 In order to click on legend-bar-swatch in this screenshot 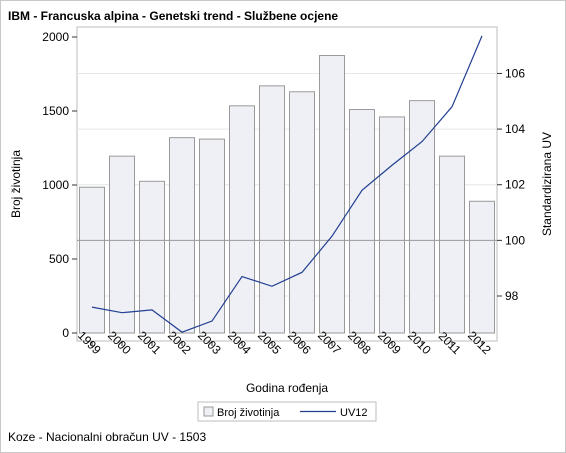, I will do `click(208, 411)`.